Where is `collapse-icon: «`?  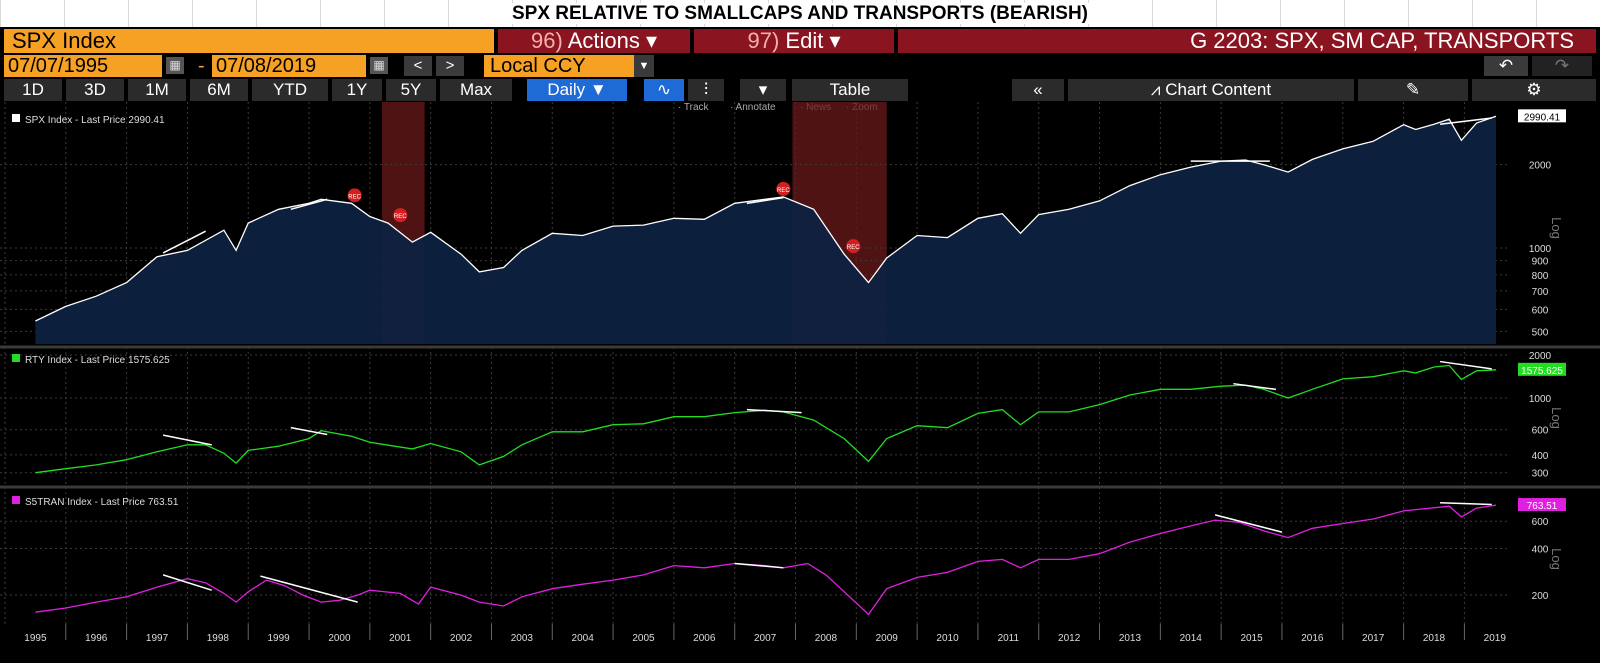 collapse-icon: « is located at coordinates (1038, 90).